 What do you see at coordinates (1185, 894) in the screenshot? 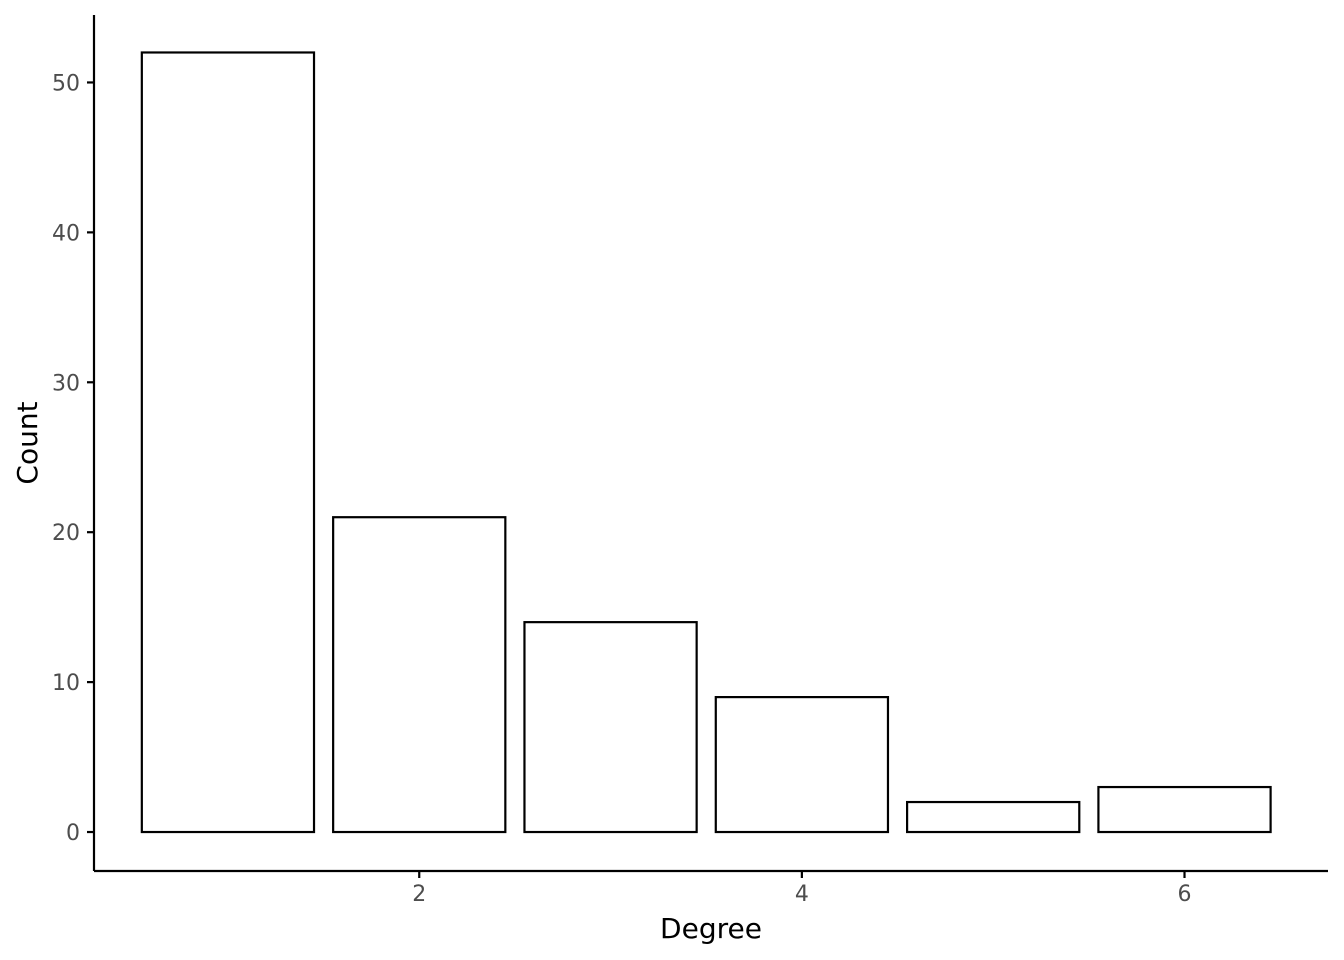
I see `x-tick-label-6: 6` at bounding box center [1185, 894].